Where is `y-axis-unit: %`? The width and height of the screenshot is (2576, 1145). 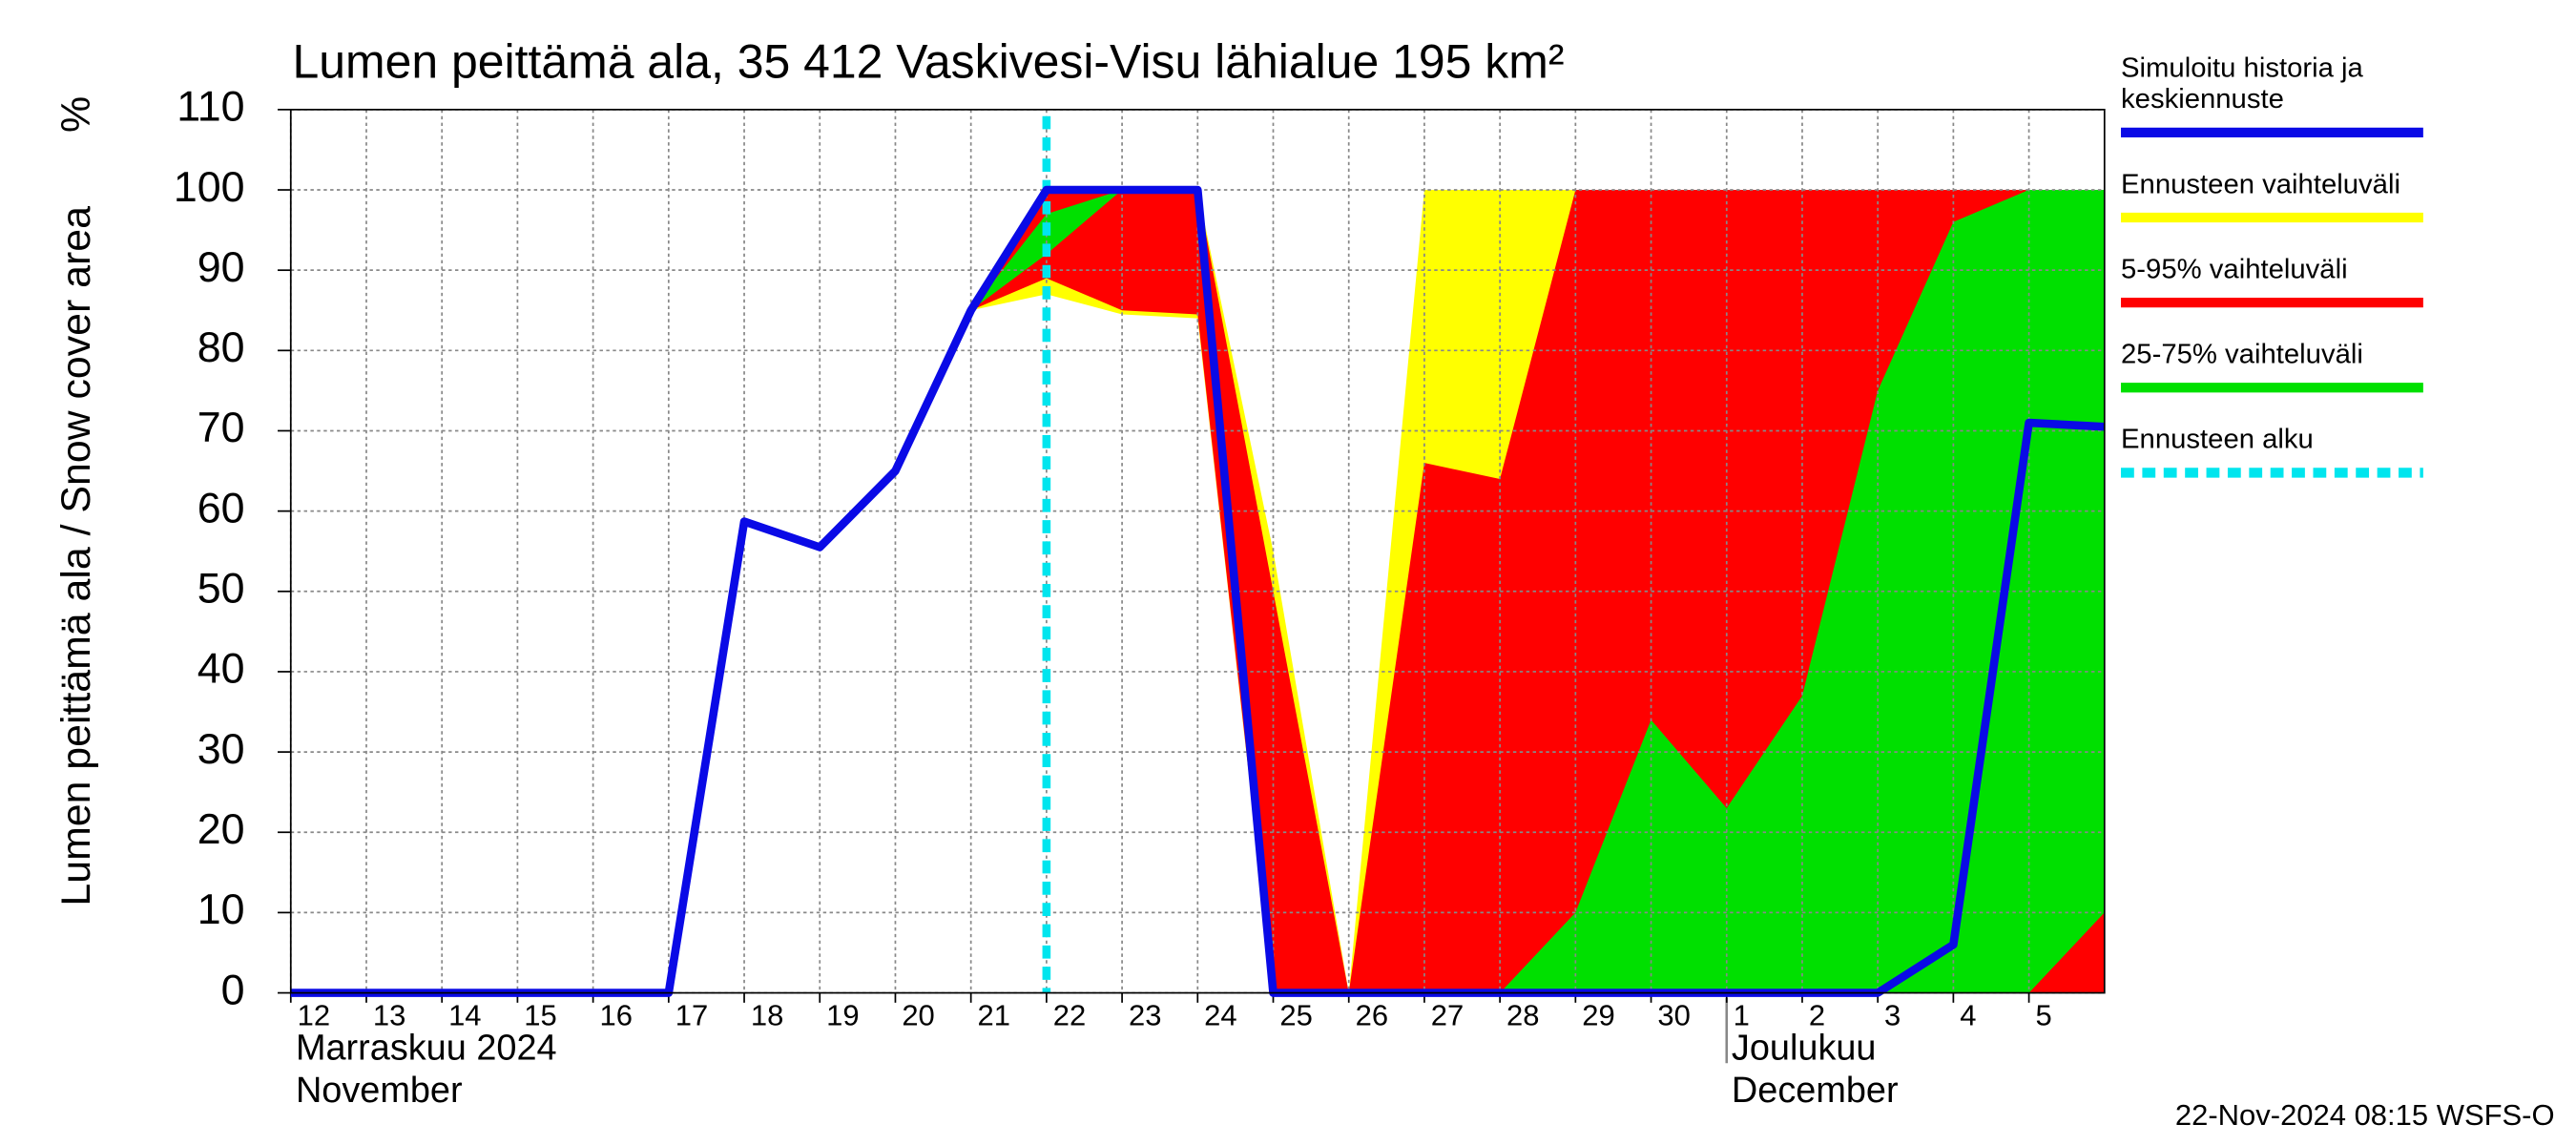 y-axis-unit: % is located at coordinates (76, 114).